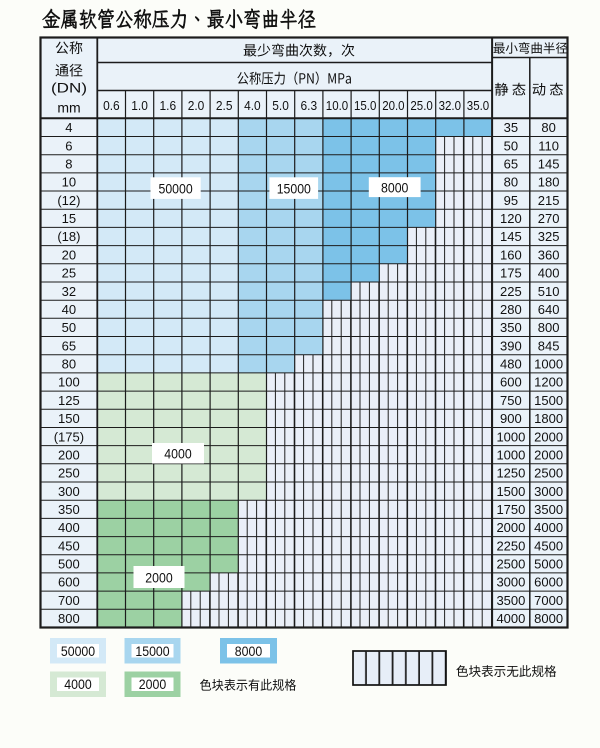 This screenshot has height=748, width=600. What do you see at coordinates (152, 651) in the screenshot?
I see `svg-text: 15000` at bounding box center [152, 651].